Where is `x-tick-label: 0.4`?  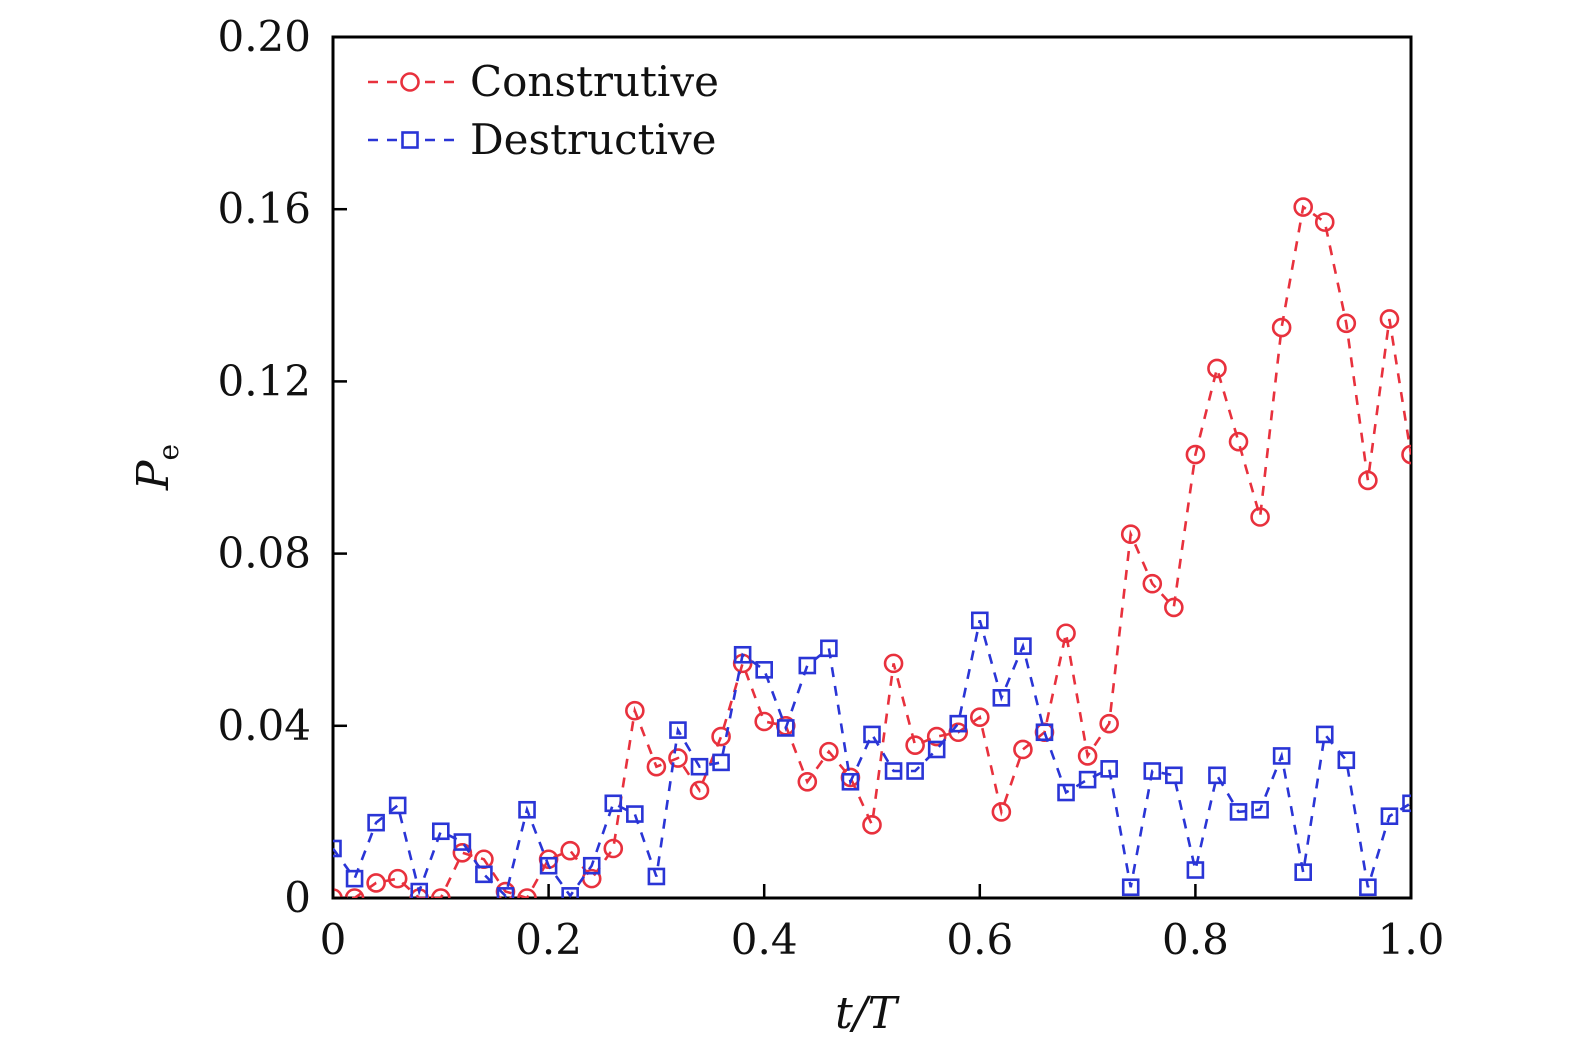 x-tick-label: 0.4 is located at coordinates (764, 939).